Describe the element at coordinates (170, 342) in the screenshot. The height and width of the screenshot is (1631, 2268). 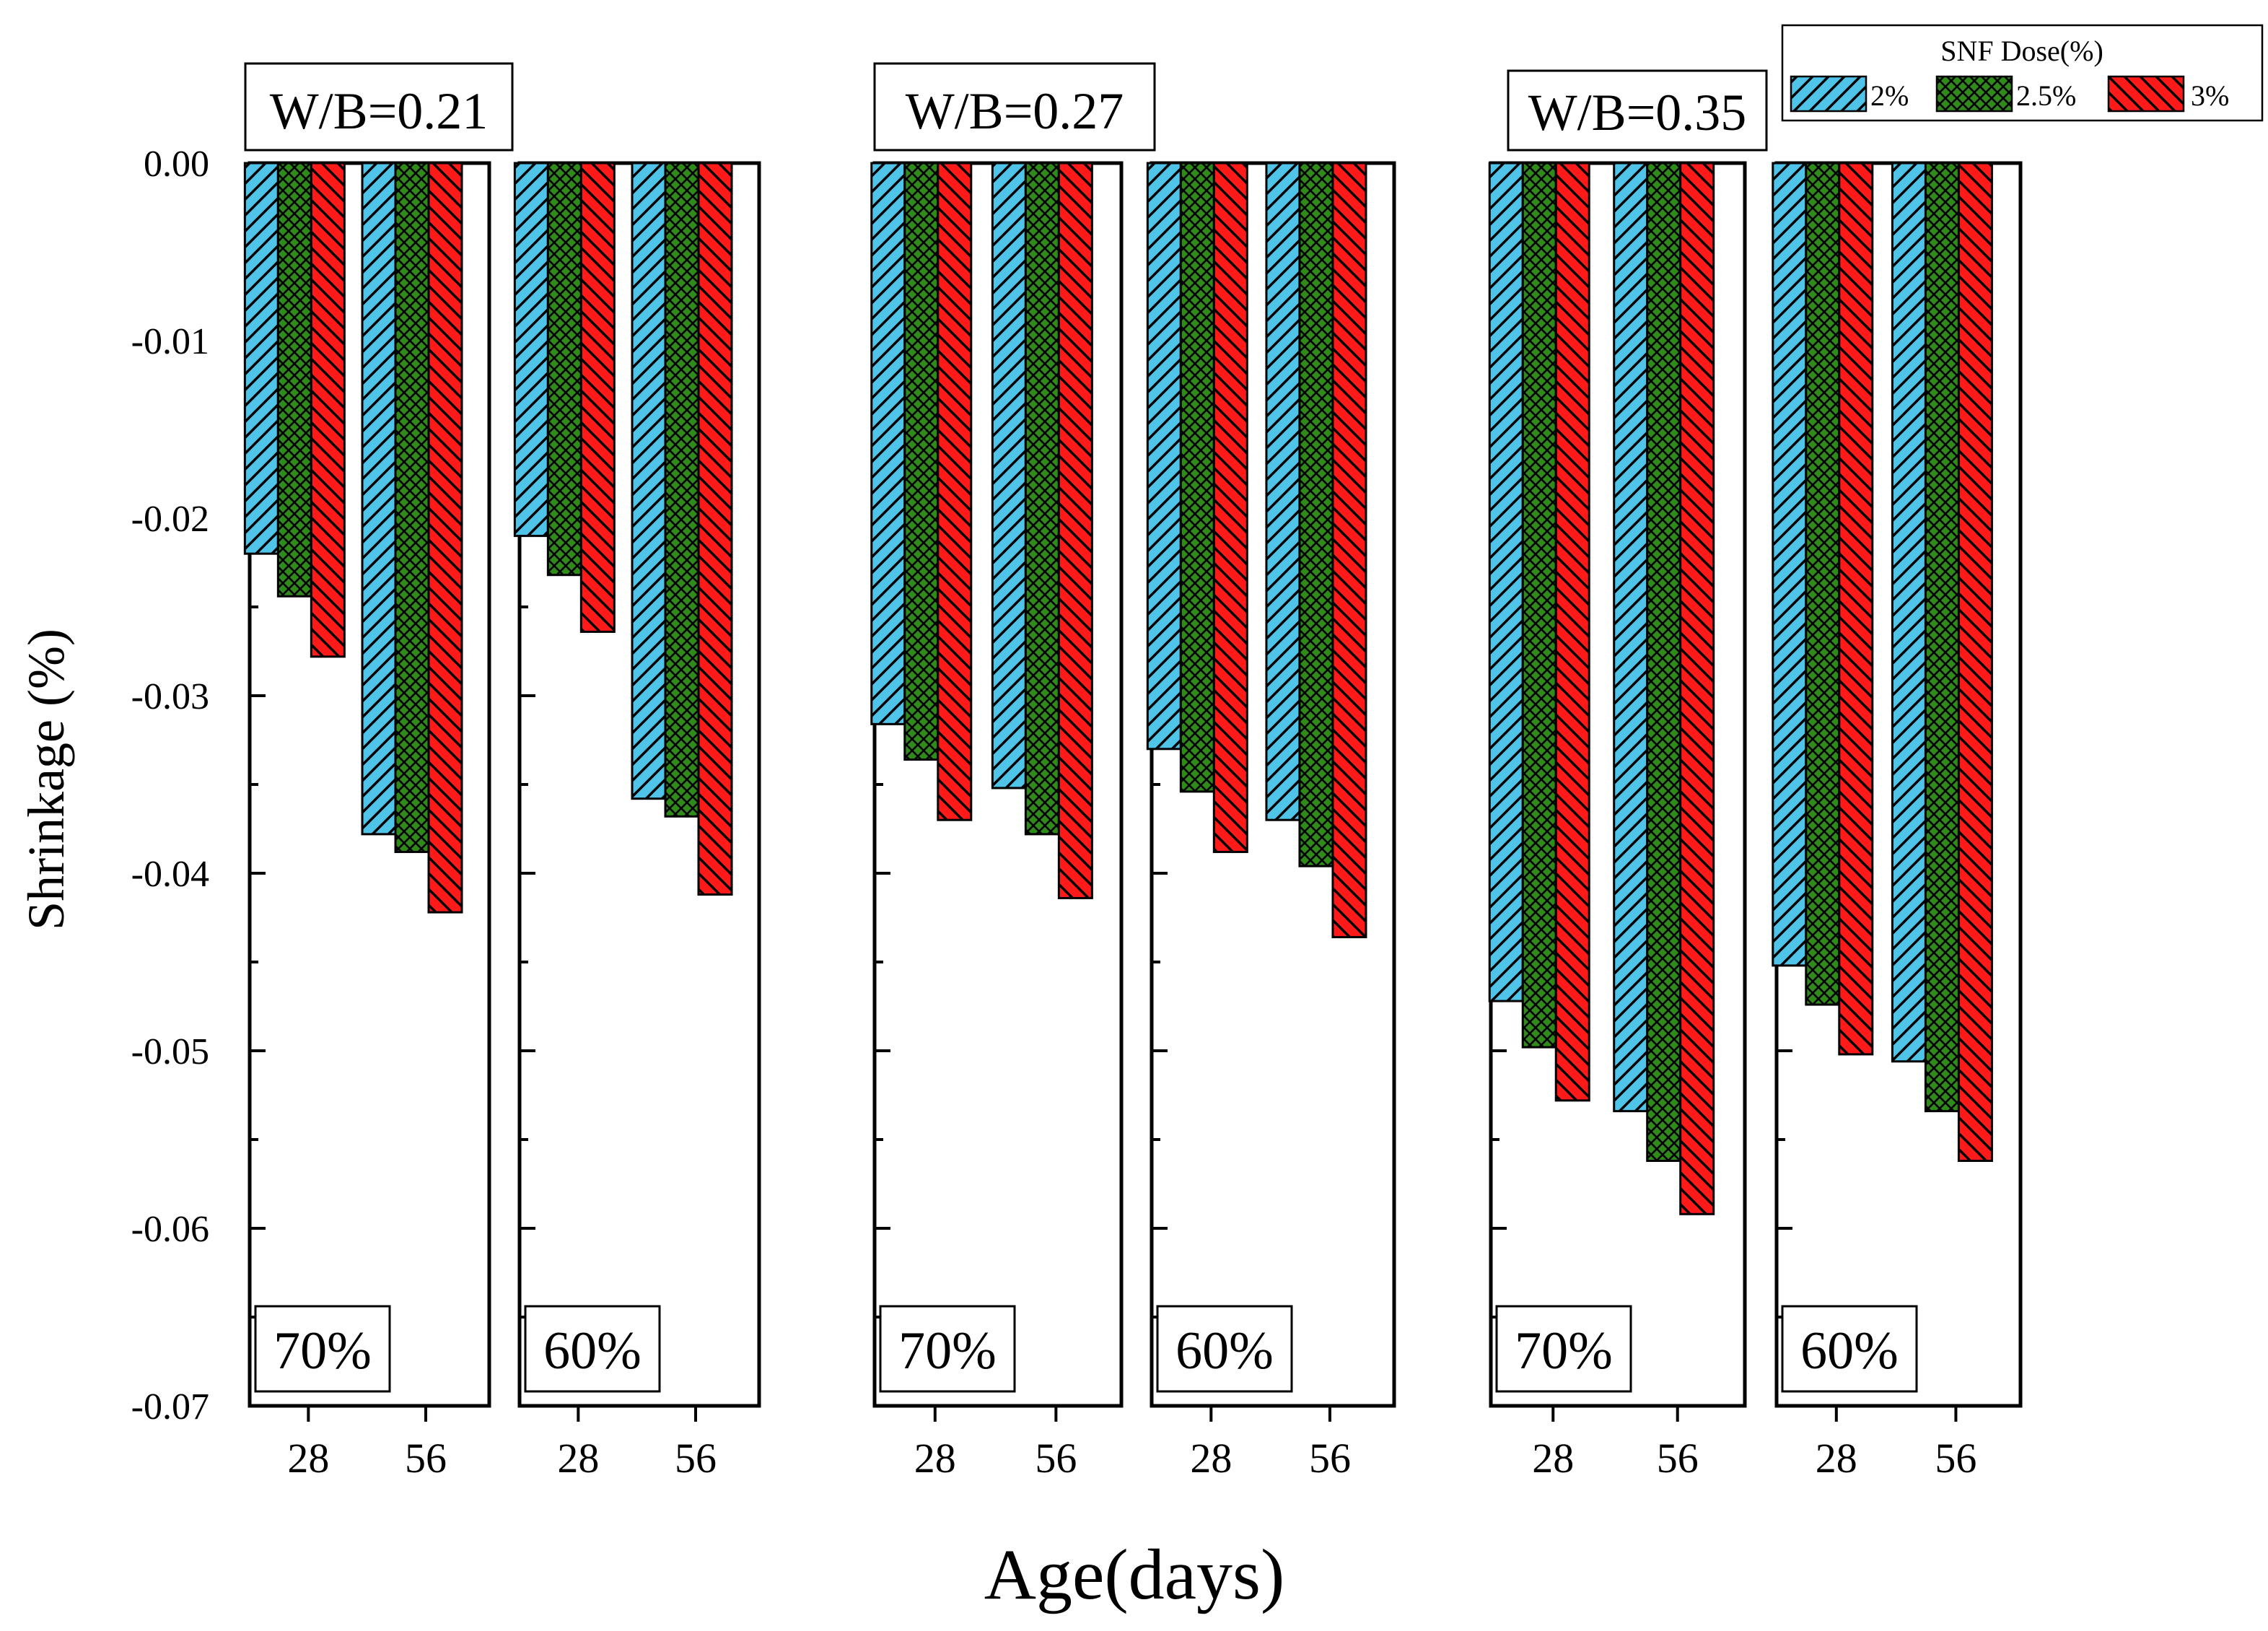
I see `y-tick-label: -0.01` at that location.